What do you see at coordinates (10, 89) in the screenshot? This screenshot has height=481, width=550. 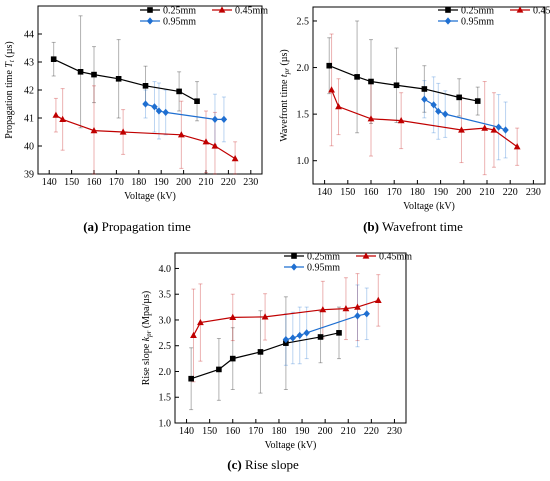 I see `y-axis-label: Propagation time Tt (µs)` at bounding box center [10, 89].